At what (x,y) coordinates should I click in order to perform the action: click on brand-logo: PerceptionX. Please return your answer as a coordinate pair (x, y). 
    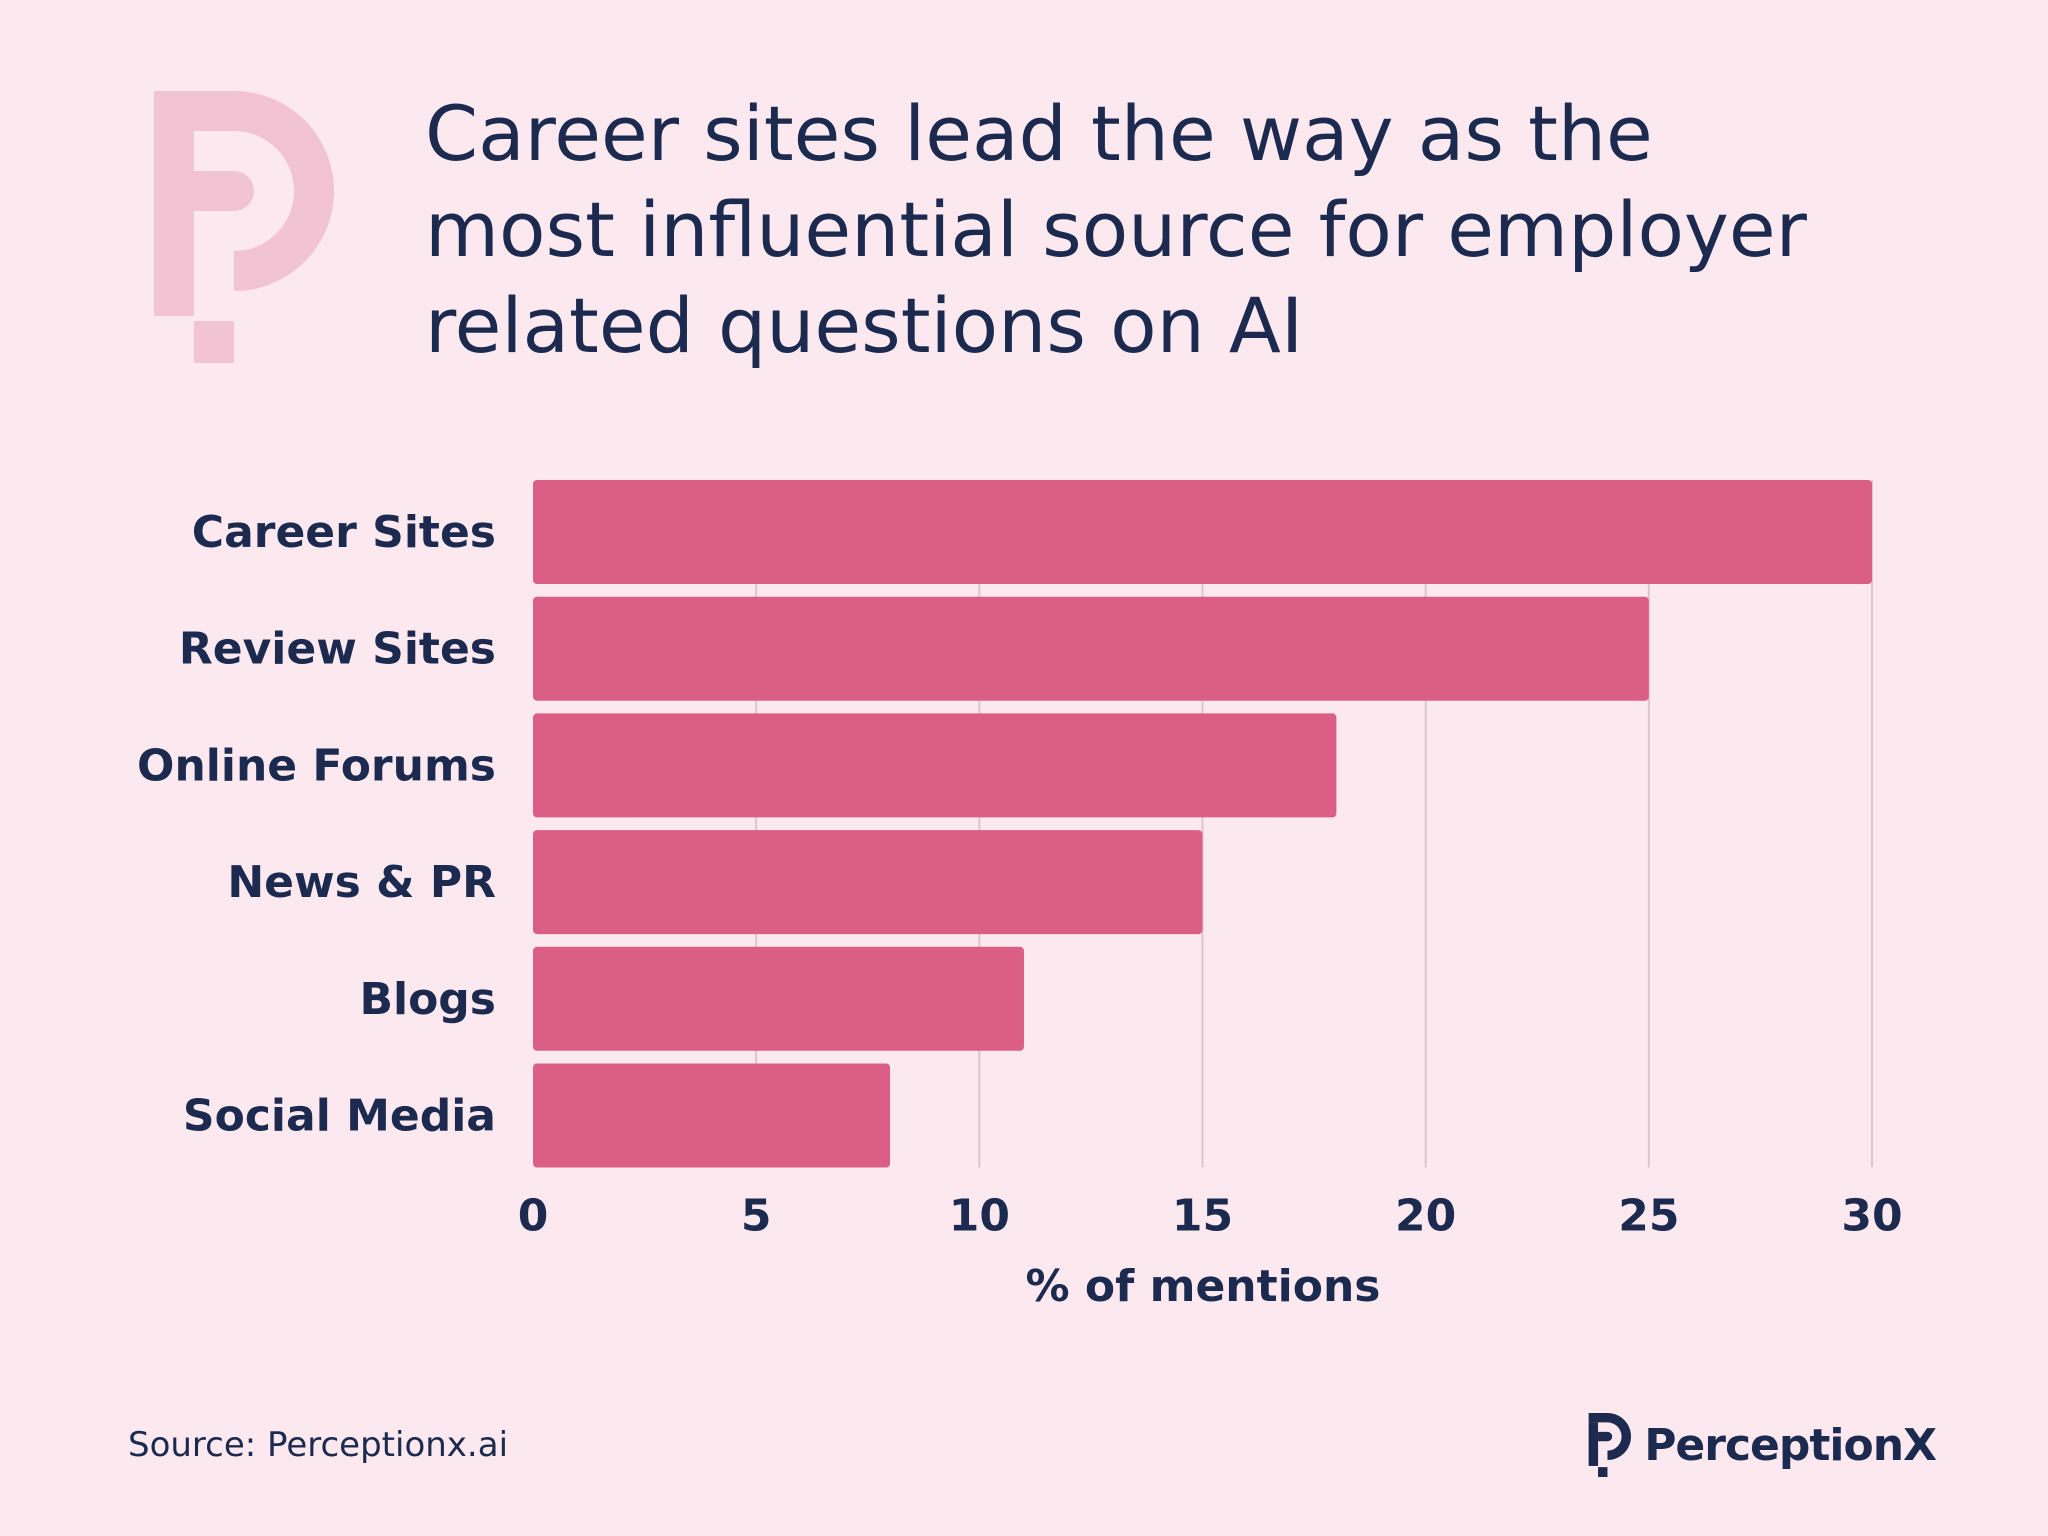
    Looking at the image, I should click on (1762, 1445).